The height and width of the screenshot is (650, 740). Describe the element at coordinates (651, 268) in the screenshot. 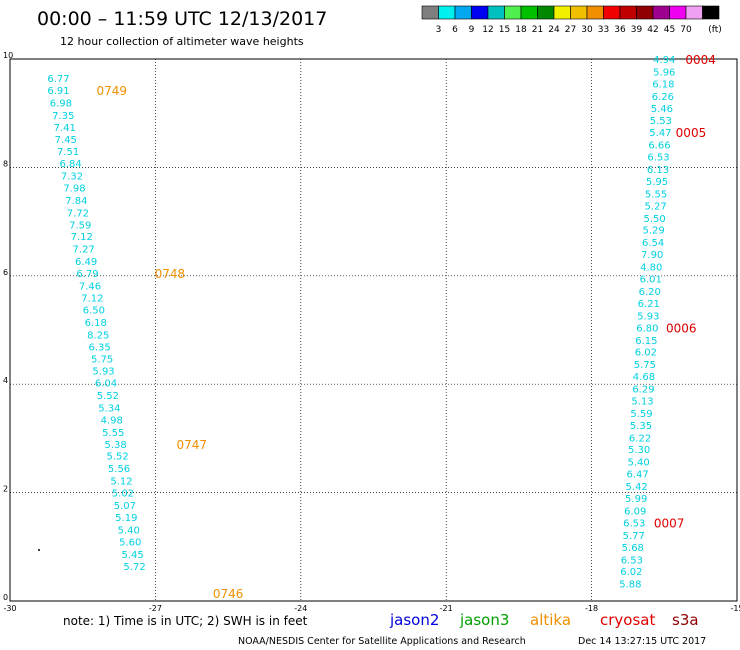

I see `wave-height-point: 4.80` at that location.